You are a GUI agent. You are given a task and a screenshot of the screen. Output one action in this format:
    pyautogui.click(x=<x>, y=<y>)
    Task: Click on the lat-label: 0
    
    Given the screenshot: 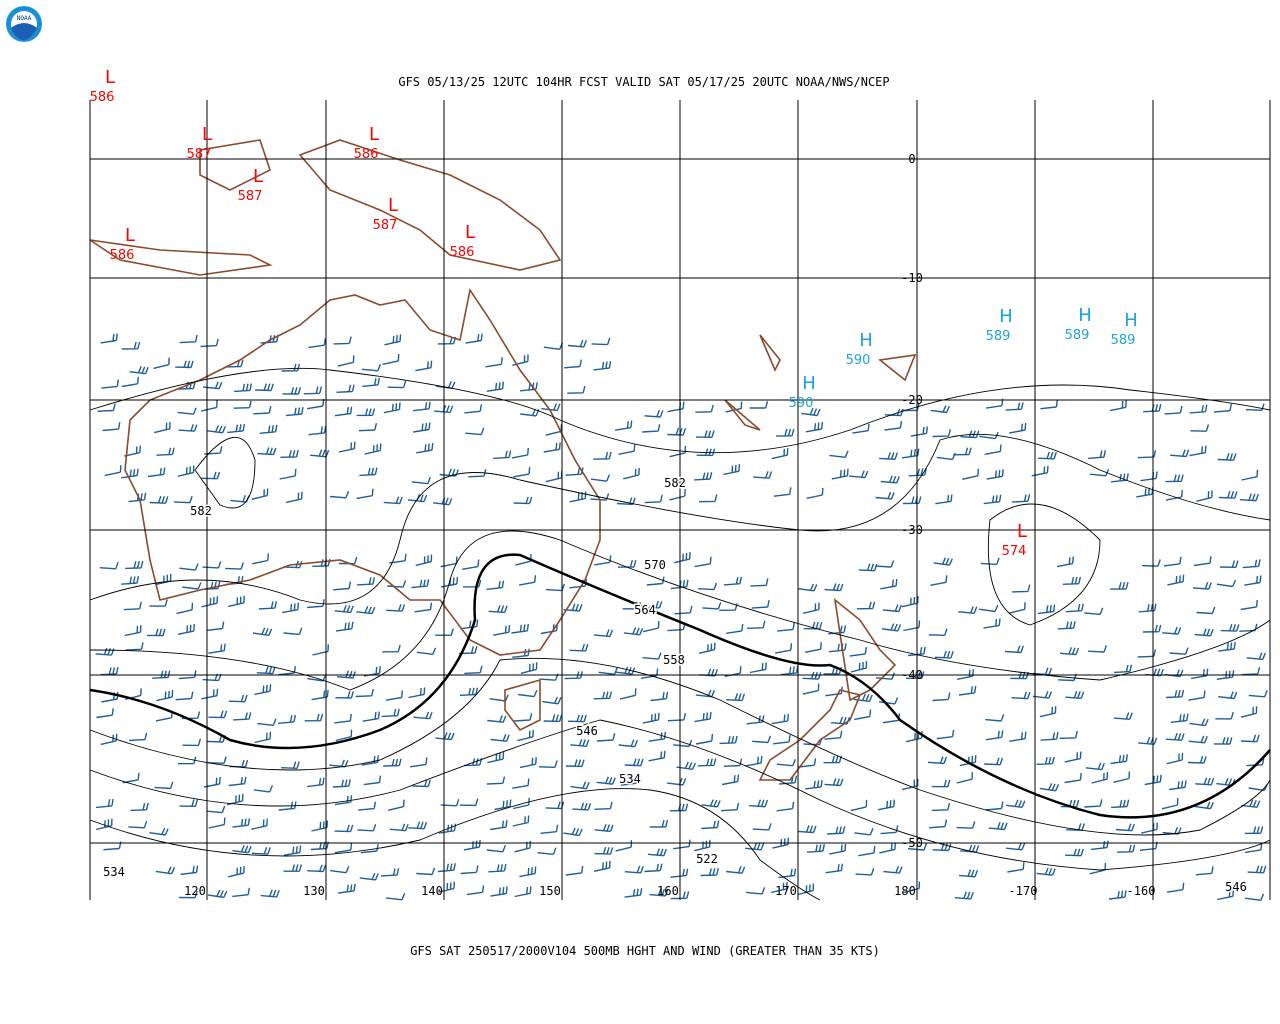 What is the action you would take?
    pyautogui.click(x=911, y=159)
    